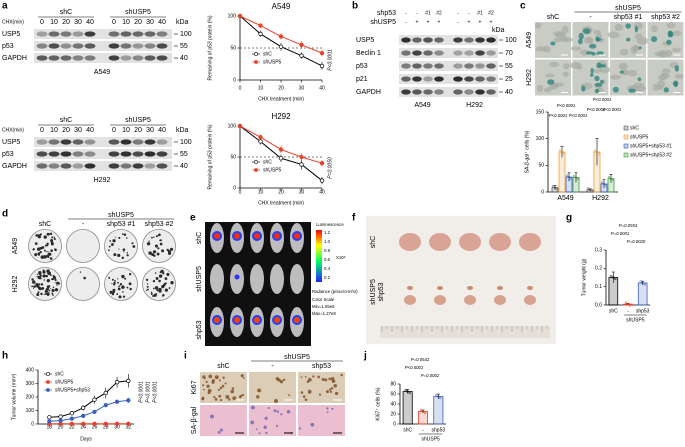  What do you see at coordinates (530, 242) in the screenshot?
I see `tumor` at bounding box center [530, 242].